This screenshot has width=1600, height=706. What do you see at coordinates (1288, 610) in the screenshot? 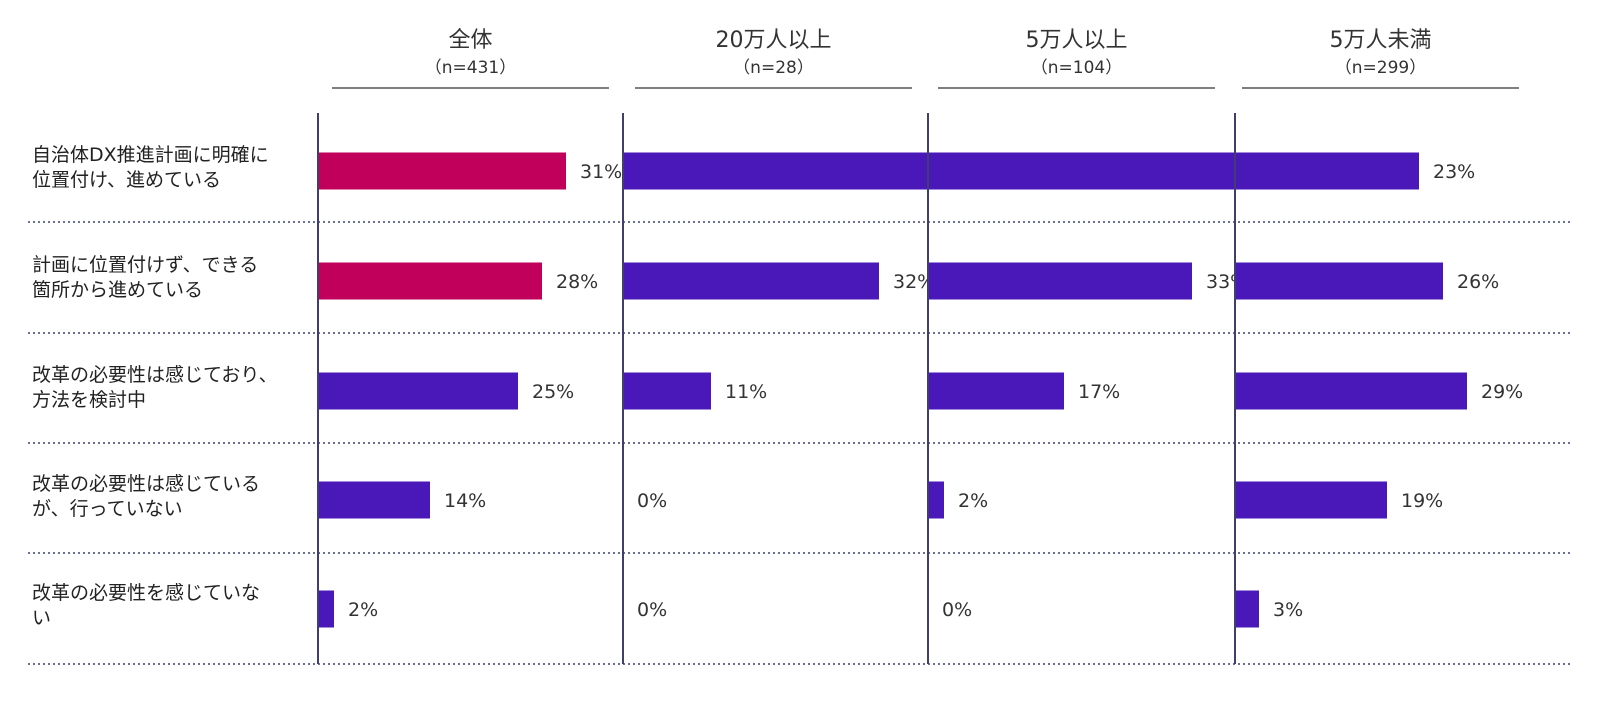
I see `value-label: 3%` at bounding box center [1288, 610].